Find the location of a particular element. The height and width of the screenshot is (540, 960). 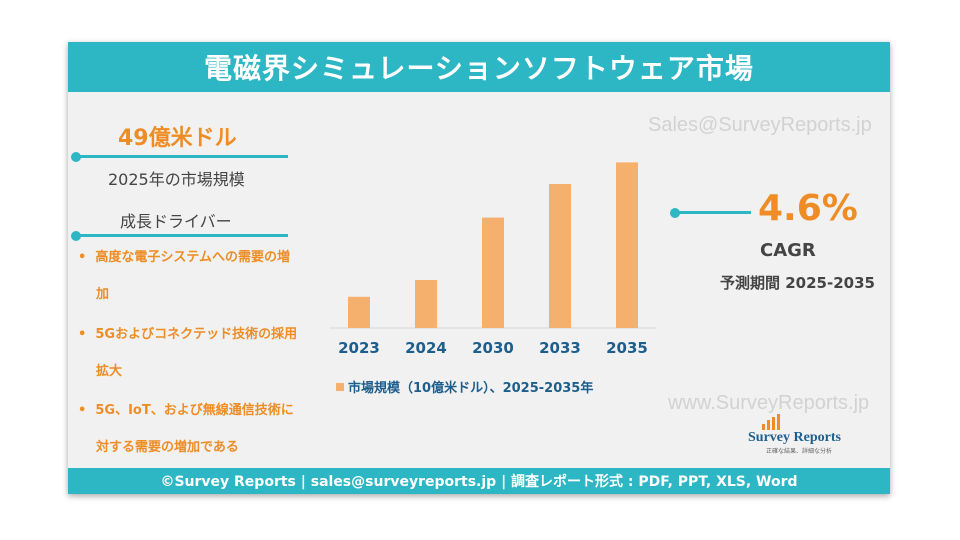

x-tick-label: 2023 is located at coordinates (359, 348).